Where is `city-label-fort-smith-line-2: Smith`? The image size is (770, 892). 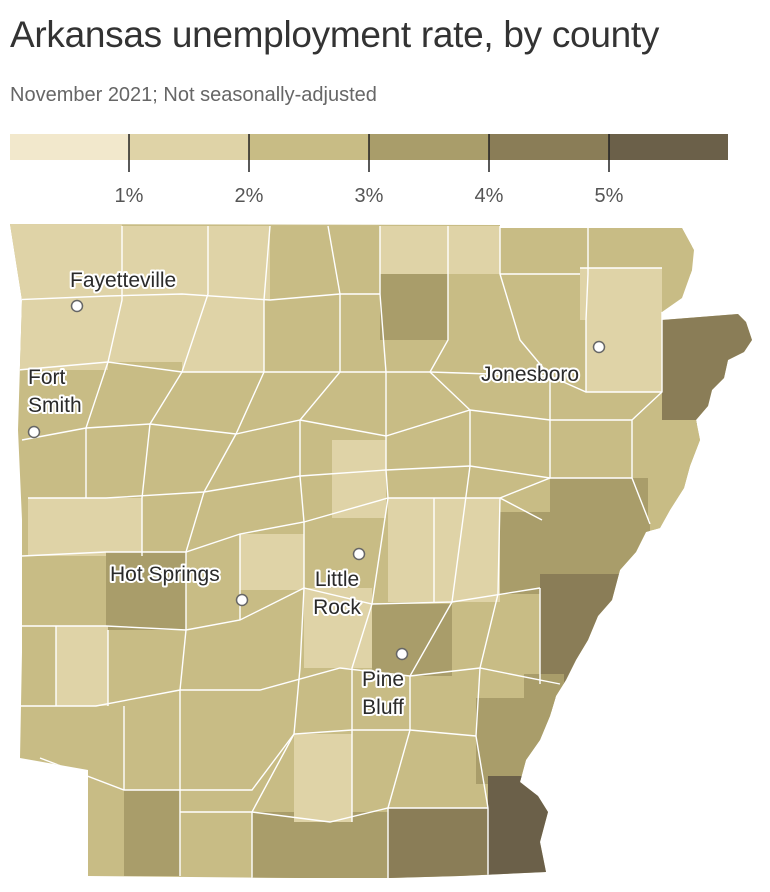 city-label-fort-smith-line-2: Smith is located at coordinates (55, 405).